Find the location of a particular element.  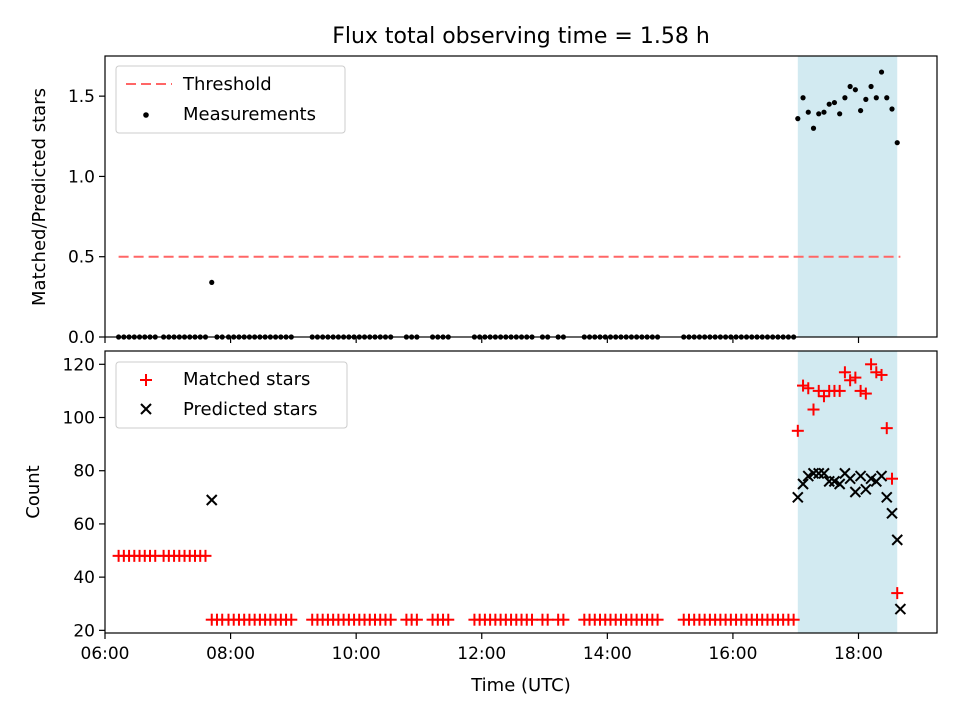

bottom-highlight-span is located at coordinates (847, 492).